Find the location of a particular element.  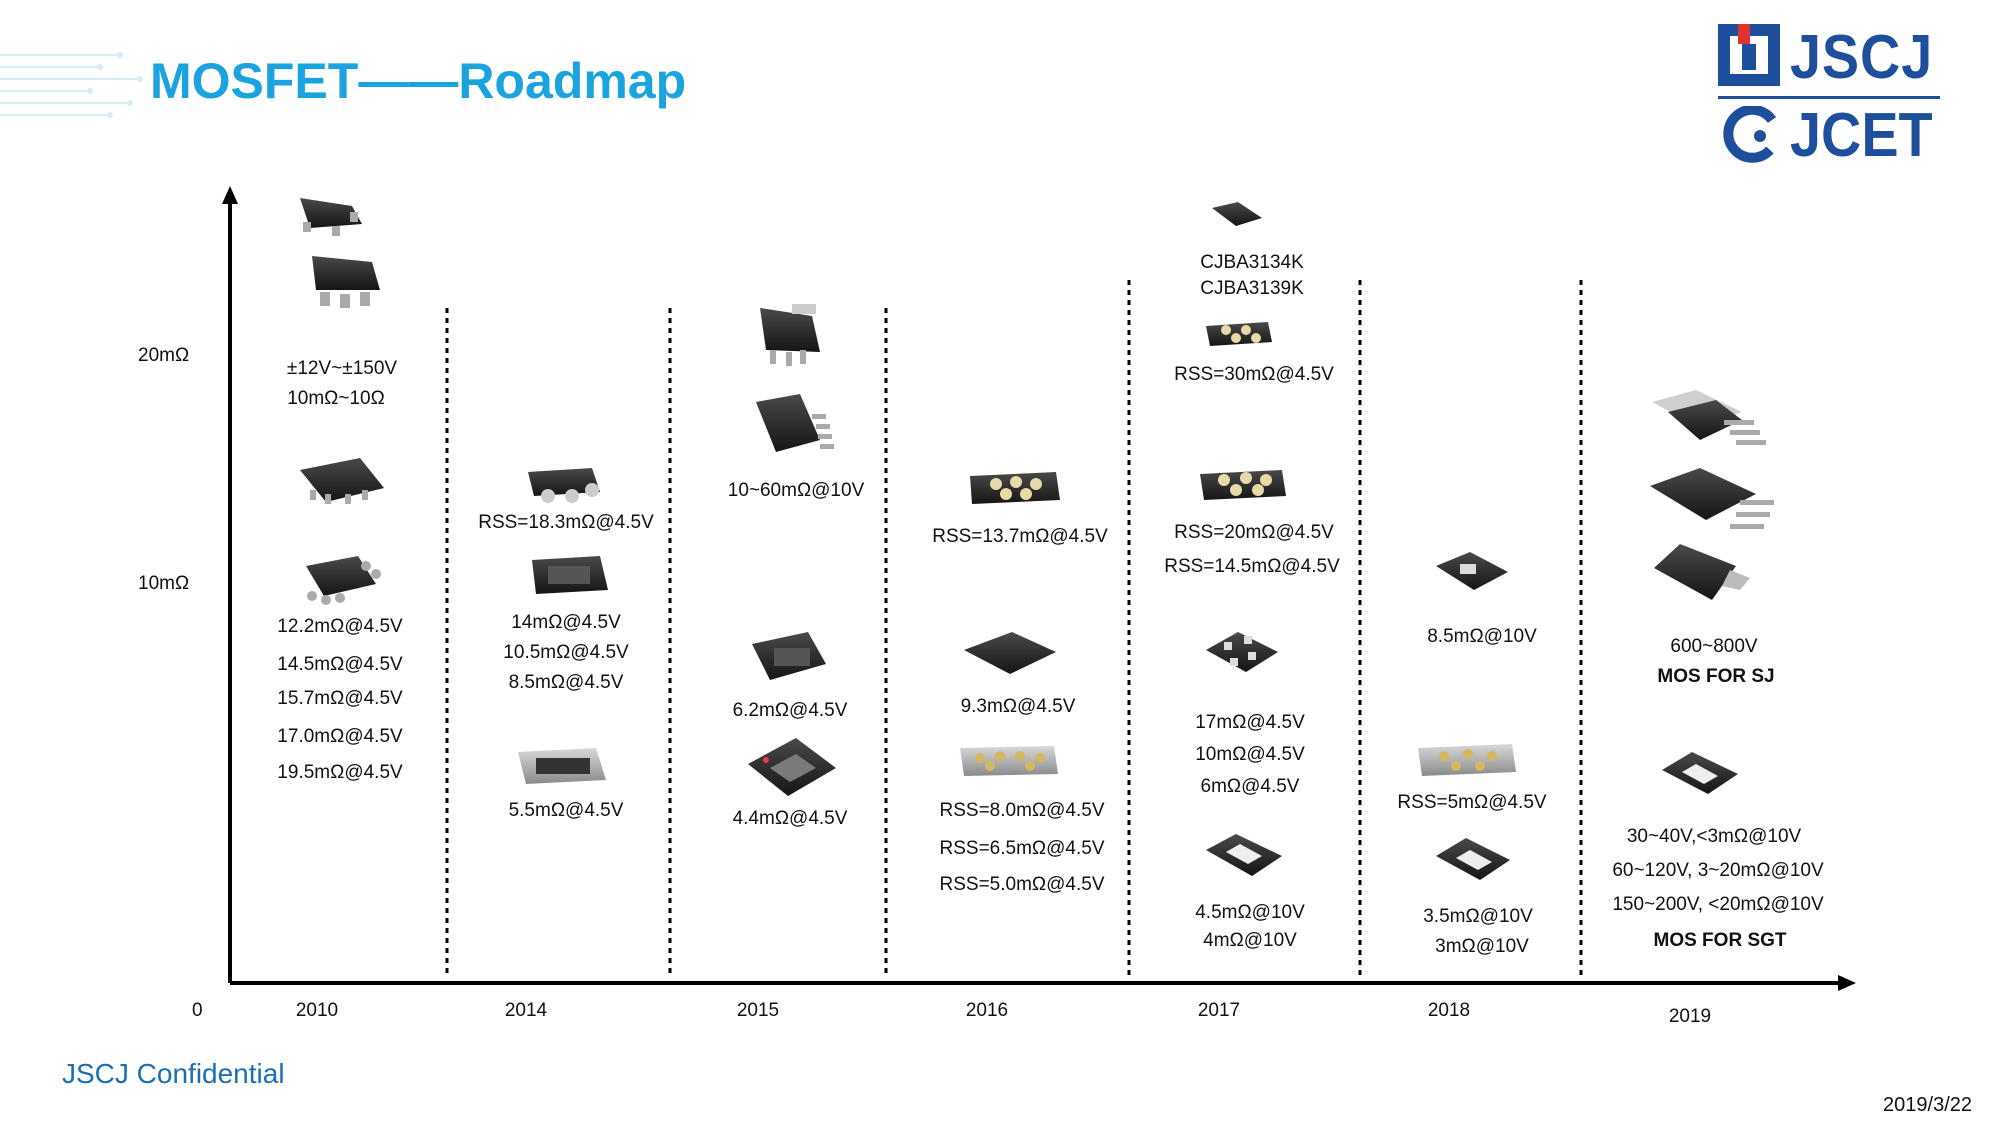

spec-text: 4.5mΩ@10V is located at coordinates (1250, 912).